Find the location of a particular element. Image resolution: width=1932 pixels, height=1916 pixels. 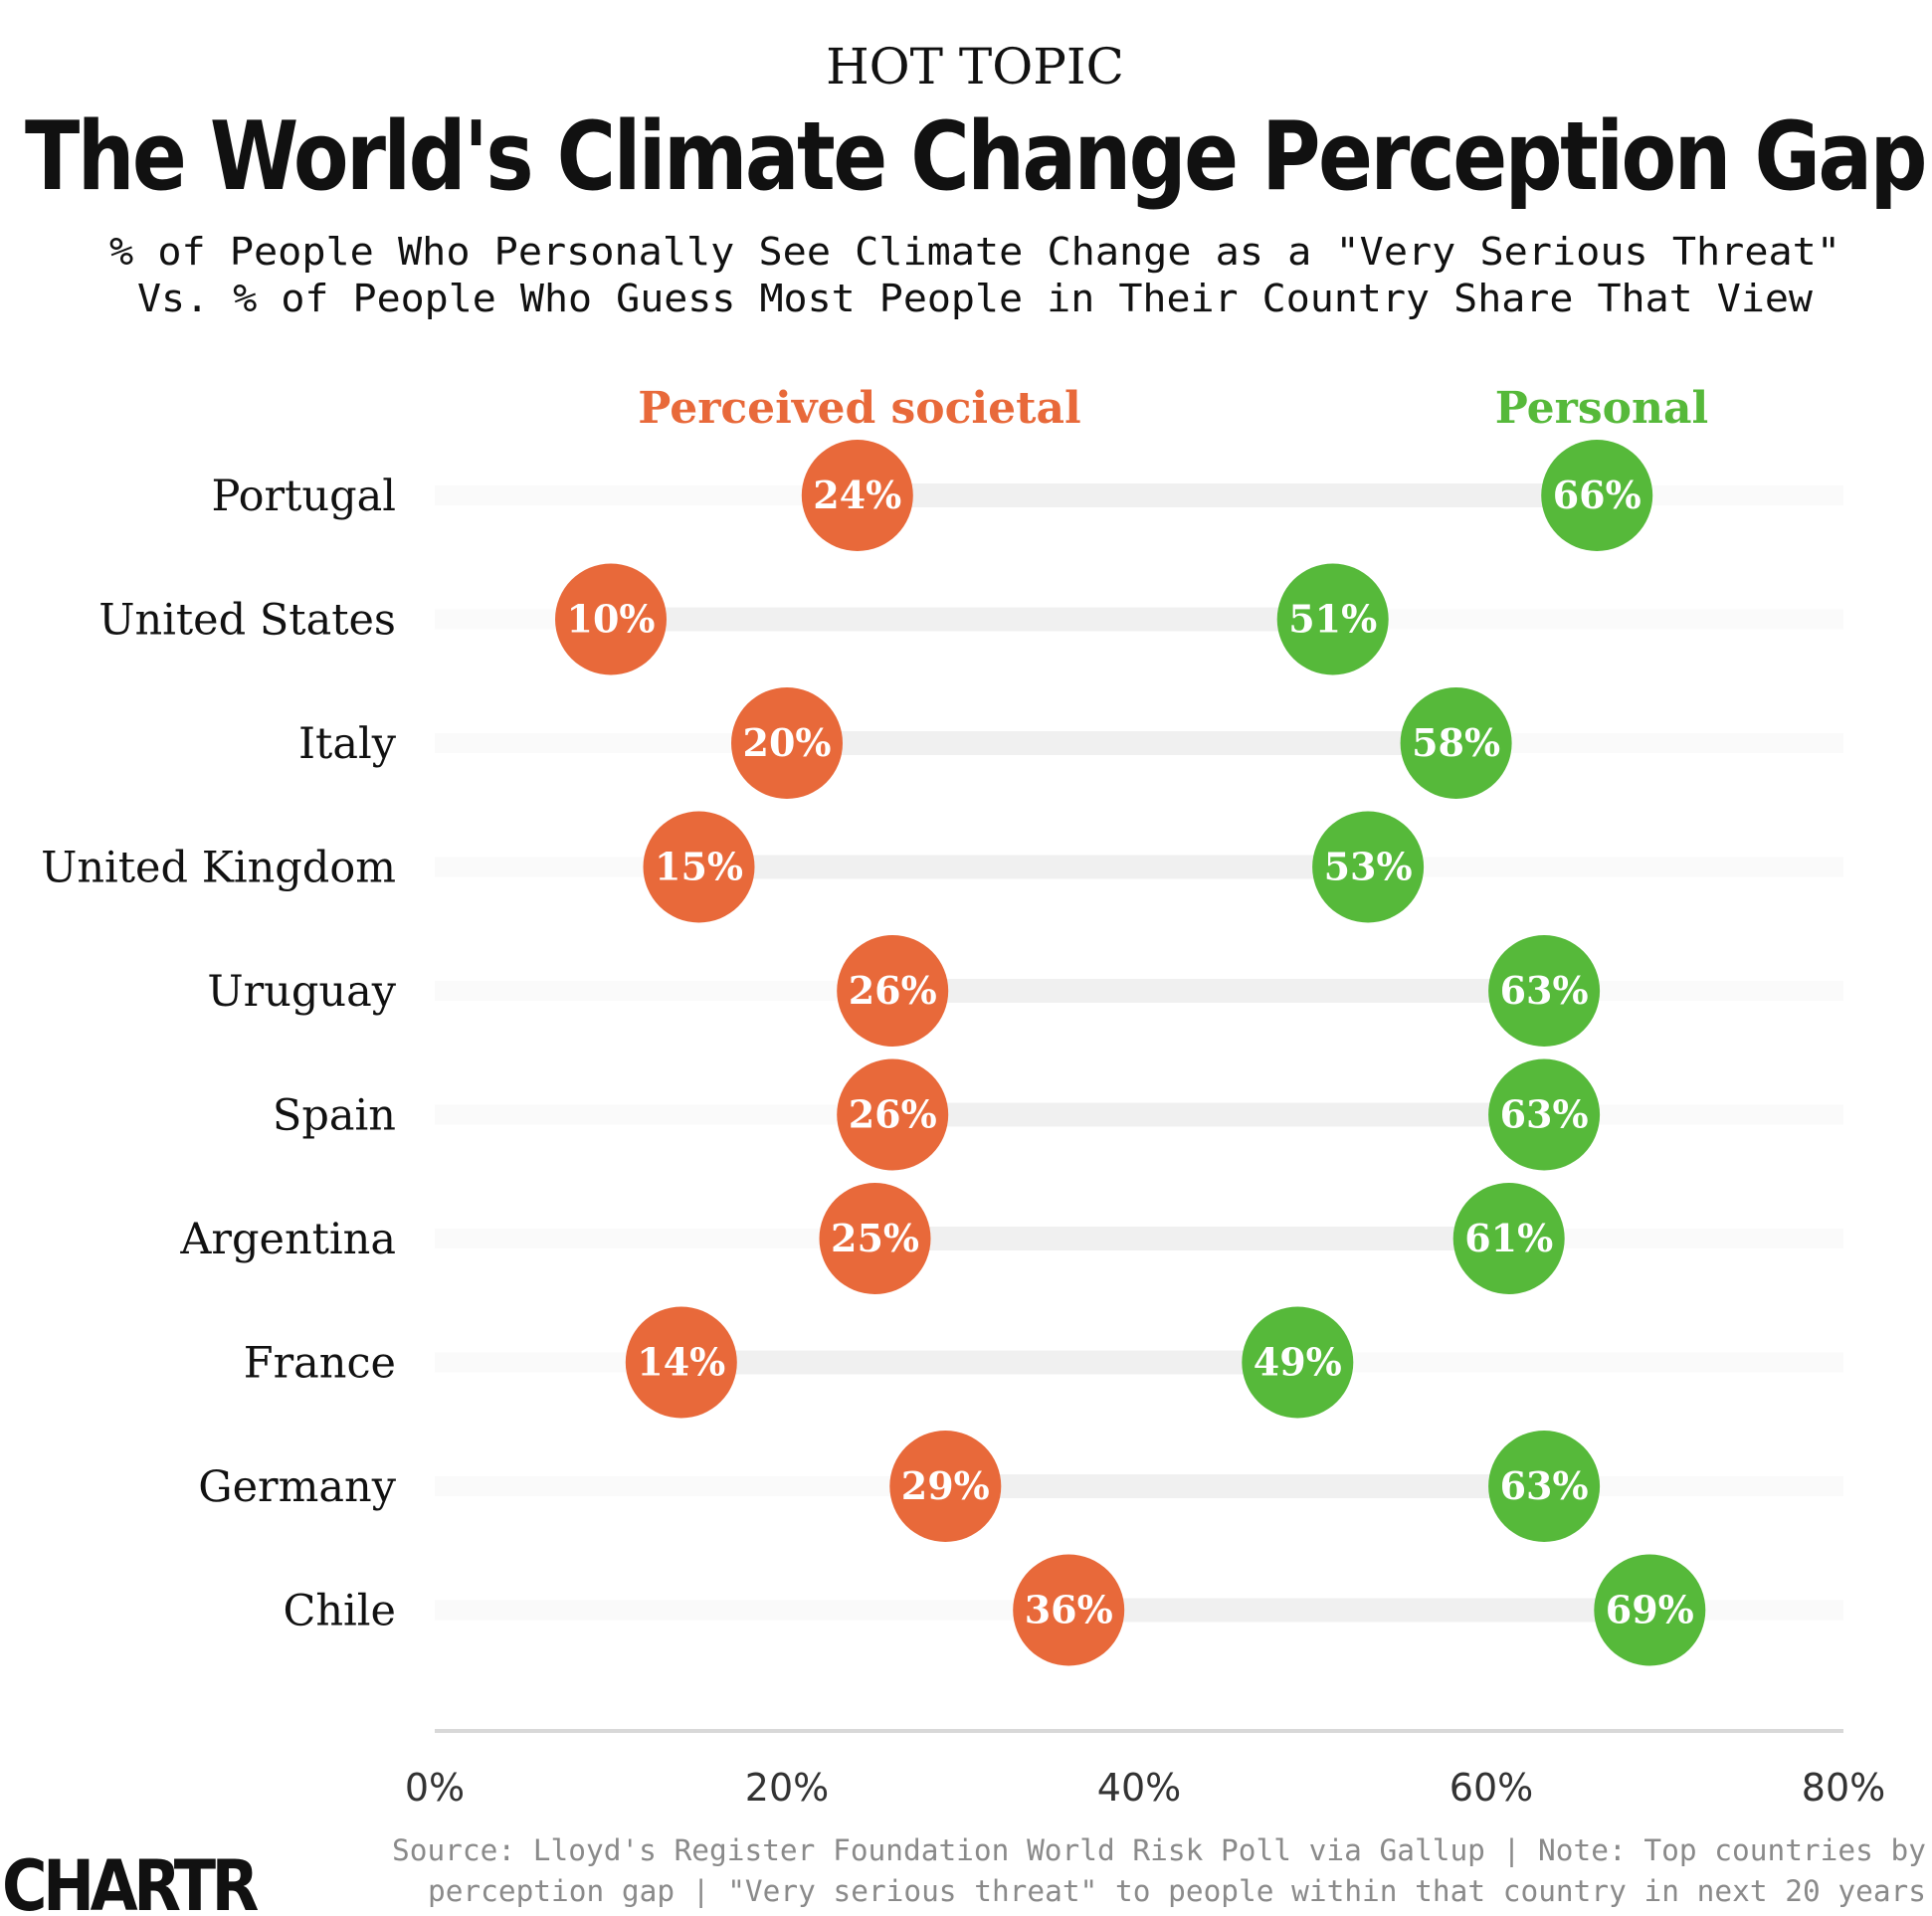

country-label: Spain is located at coordinates (334, 1116).